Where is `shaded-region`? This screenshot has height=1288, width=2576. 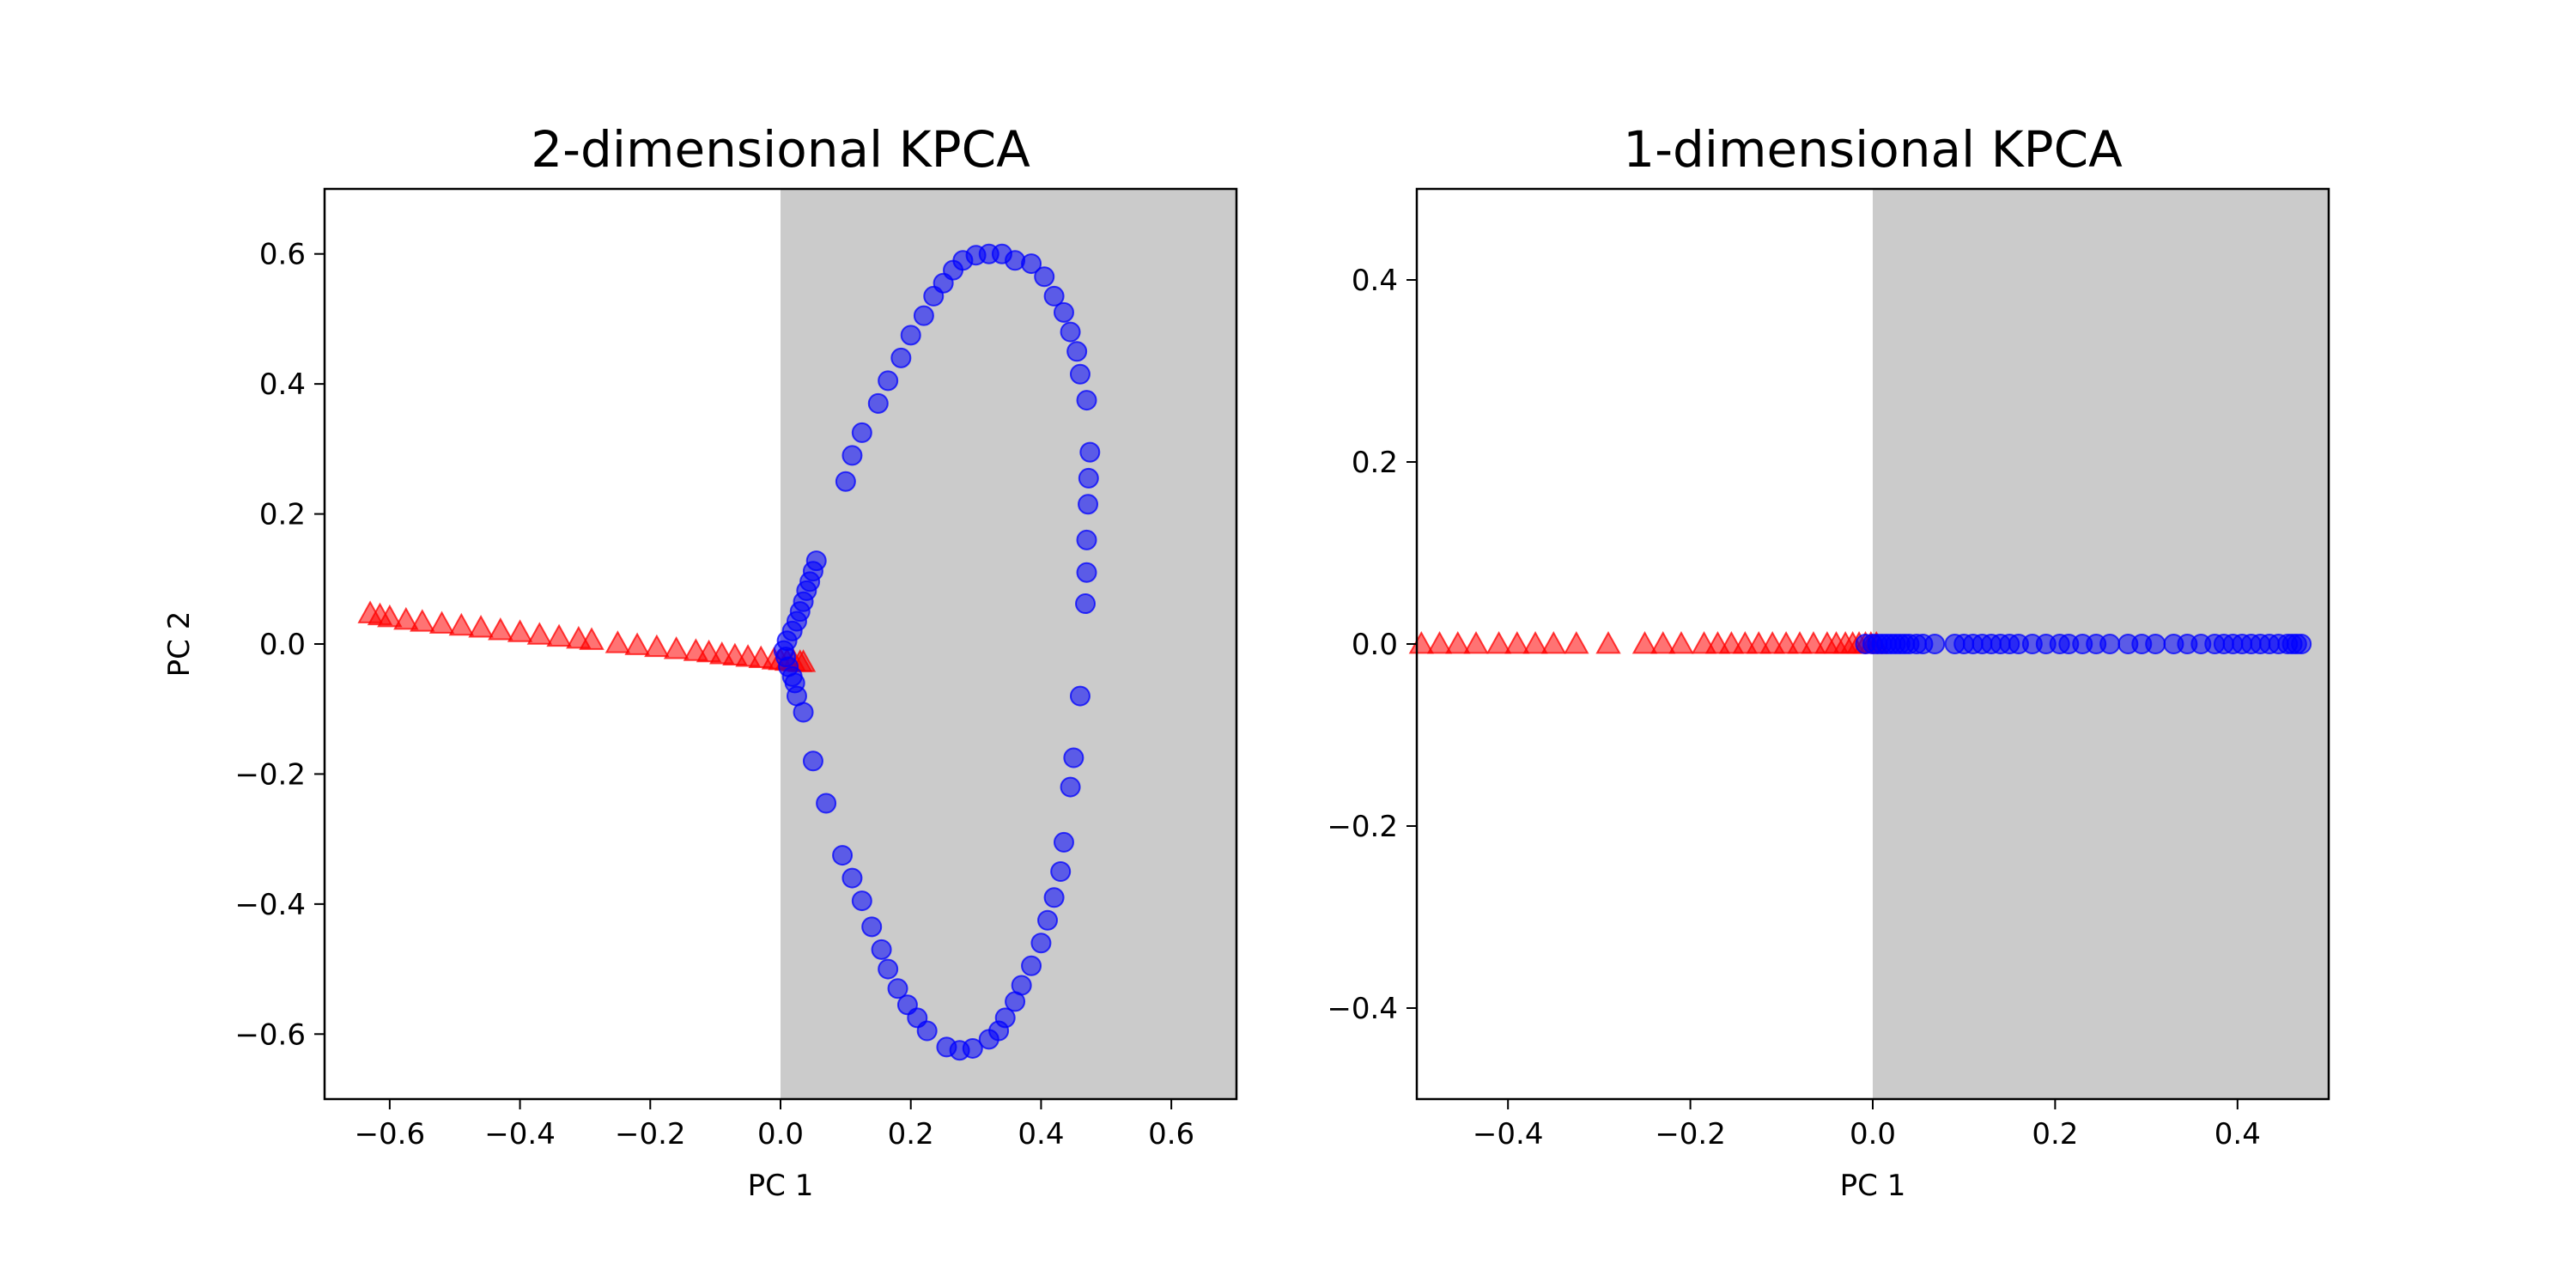
shaded-region is located at coordinates (1009, 644).